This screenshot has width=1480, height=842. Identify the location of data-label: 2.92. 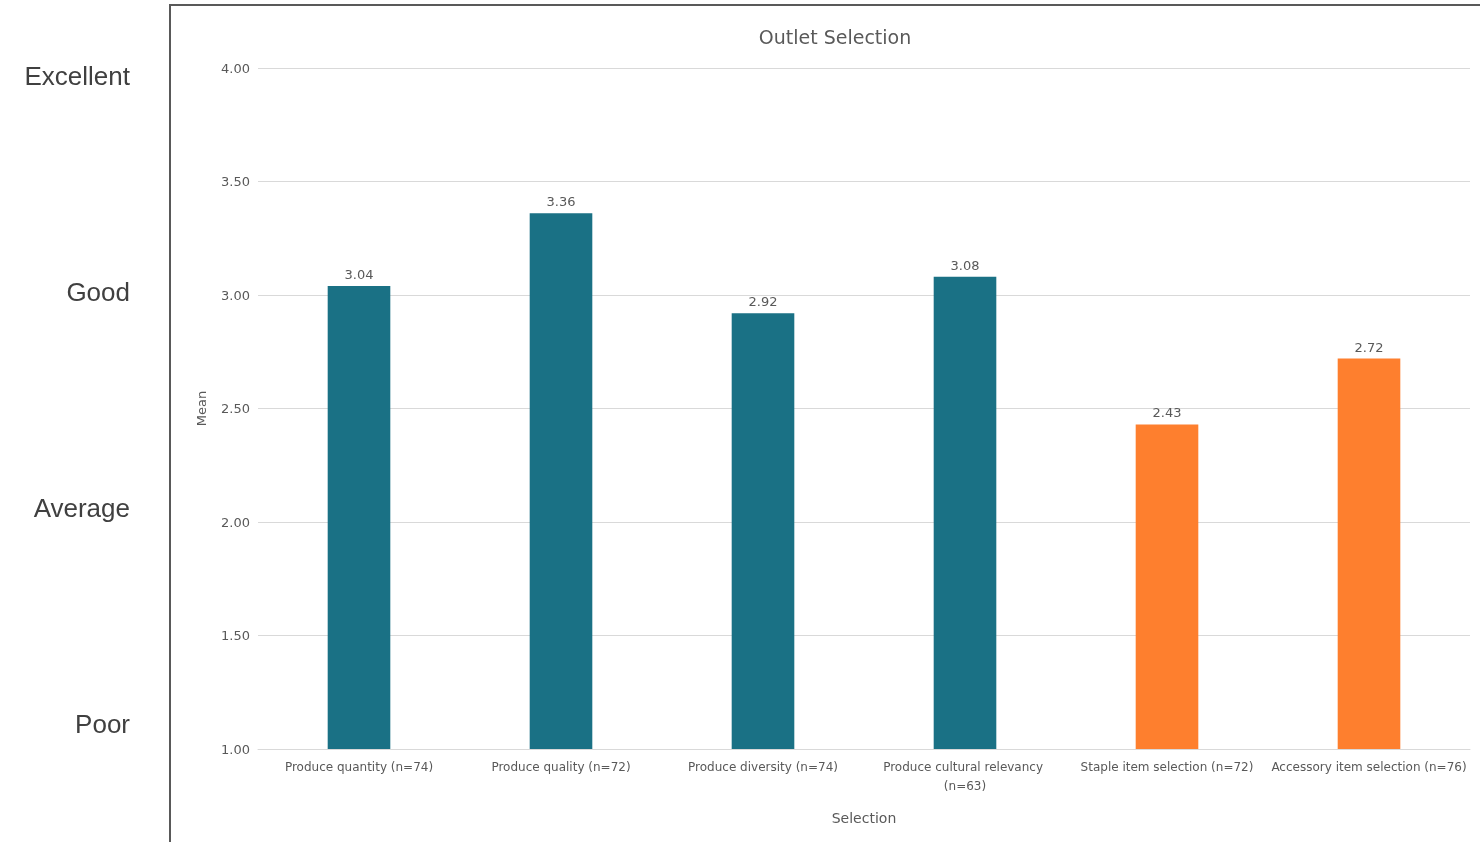
(763, 302).